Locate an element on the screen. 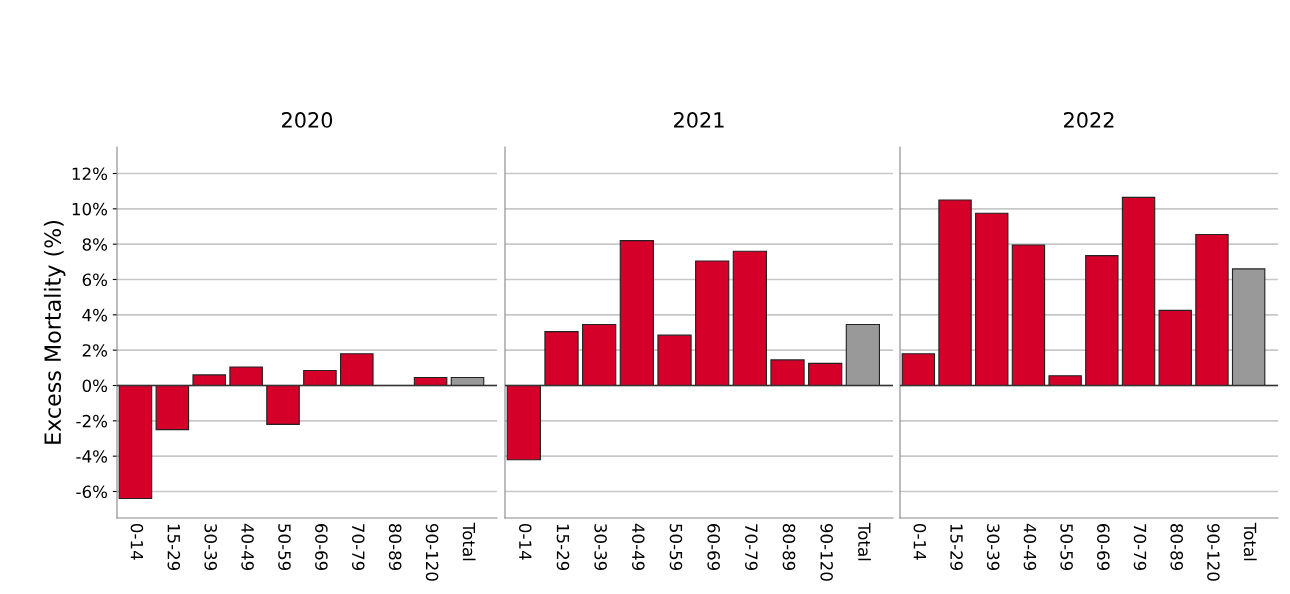 This screenshot has height=594, width=1290. y-tick-label: 4% is located at coordinates (95, 315).